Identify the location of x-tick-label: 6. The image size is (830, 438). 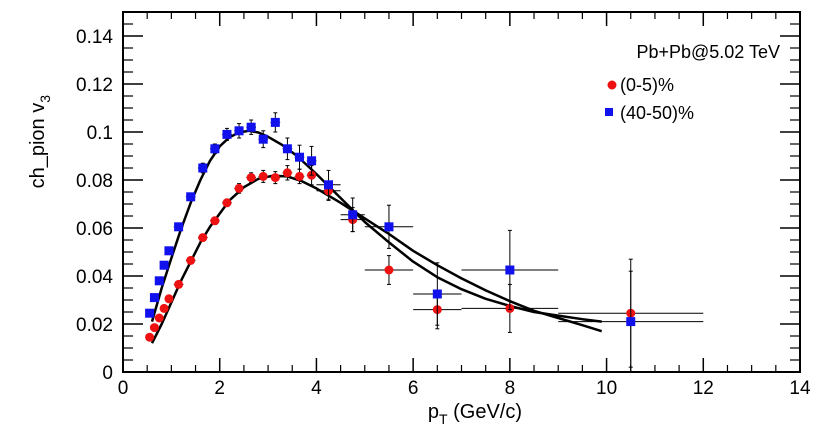
(413, 388).